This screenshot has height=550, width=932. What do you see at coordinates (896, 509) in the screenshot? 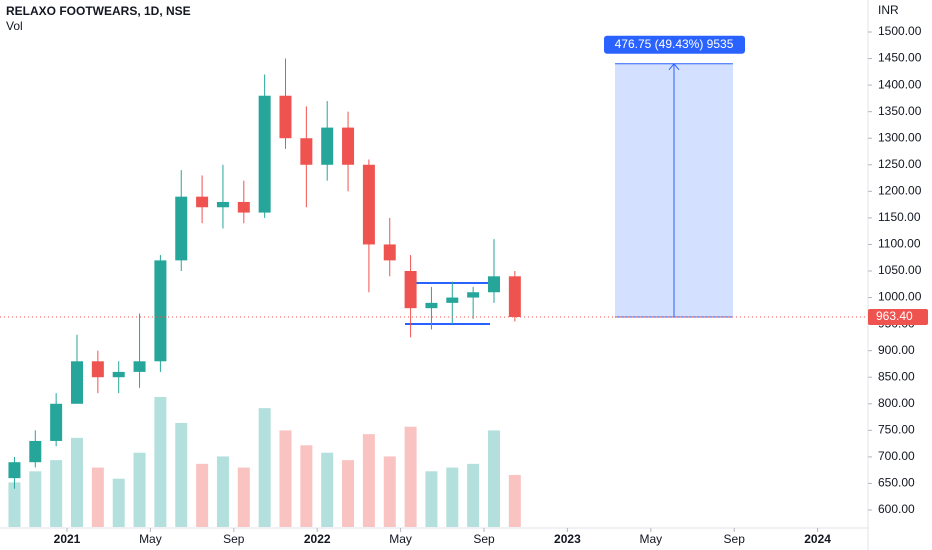
I see `y-tick-label: 600.00` at bounding box center [896, 509].